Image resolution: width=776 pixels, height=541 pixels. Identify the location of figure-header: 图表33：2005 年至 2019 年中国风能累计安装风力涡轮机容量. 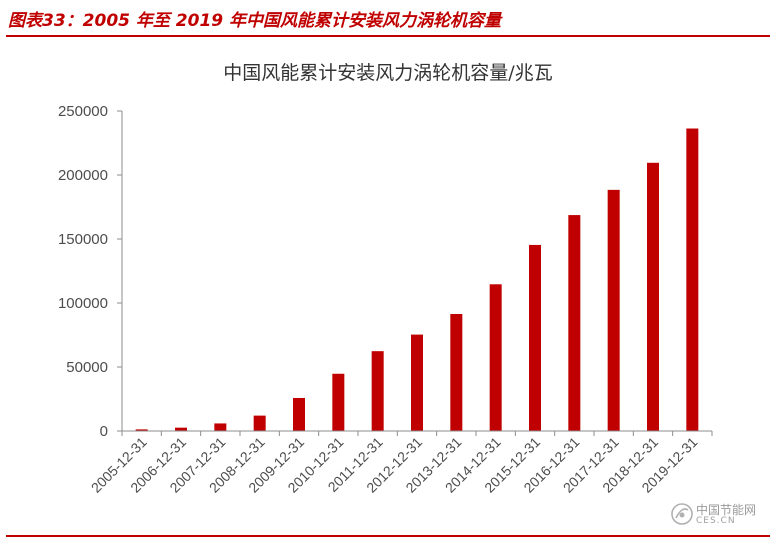
(388, 20).